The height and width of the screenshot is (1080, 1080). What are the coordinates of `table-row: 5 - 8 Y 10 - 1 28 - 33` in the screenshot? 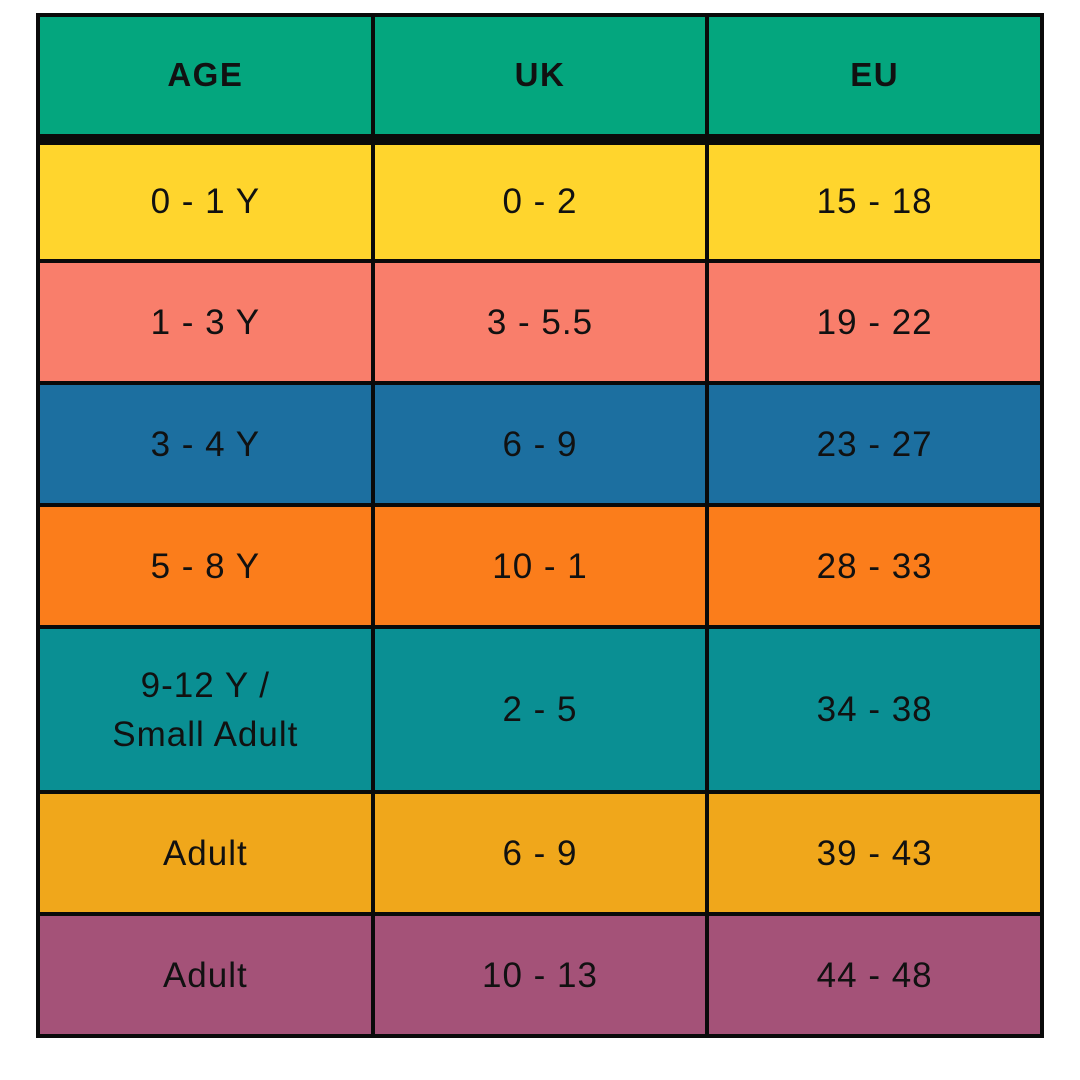 It's located at (540, 566).